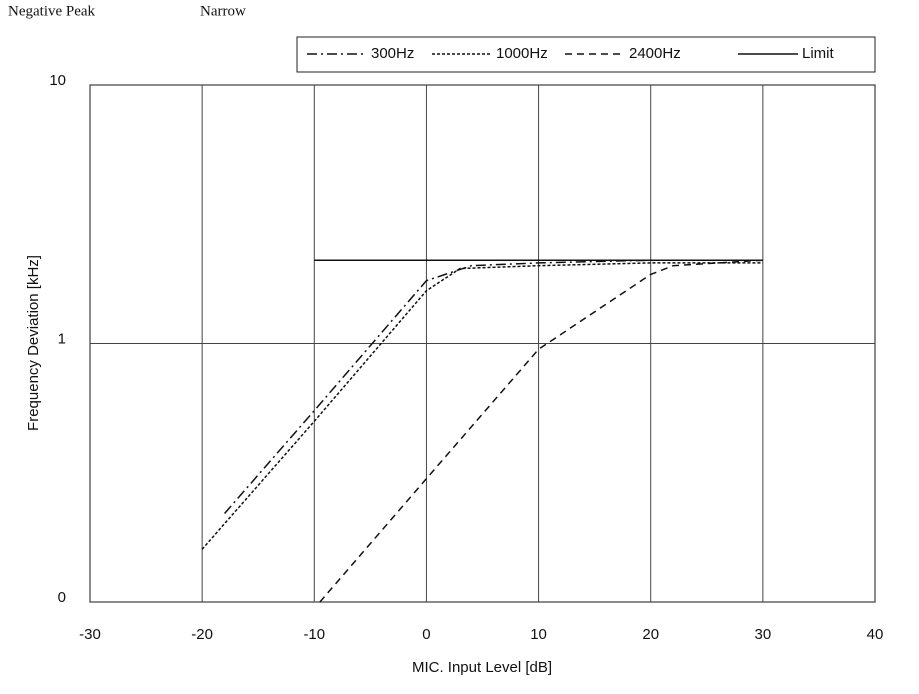  What do you see at coordinates (818, 53) in the screenshot?
I see `legend-label: Limit` at bounding box center [818, 53].